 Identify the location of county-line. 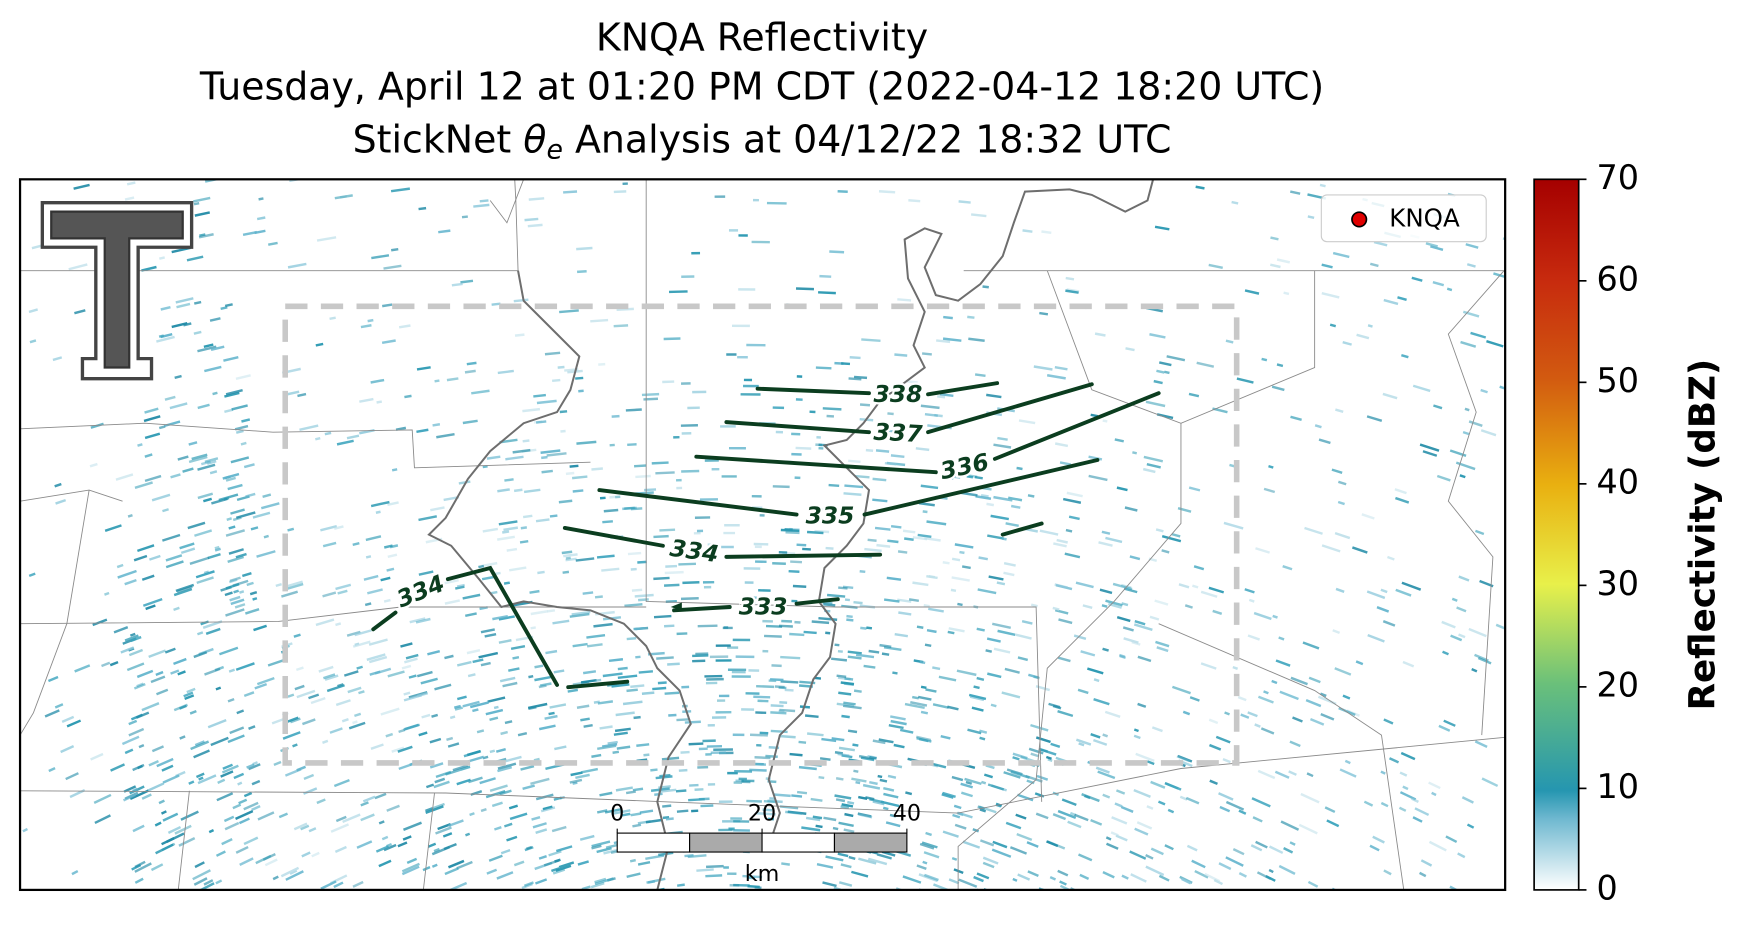
(305, 445).